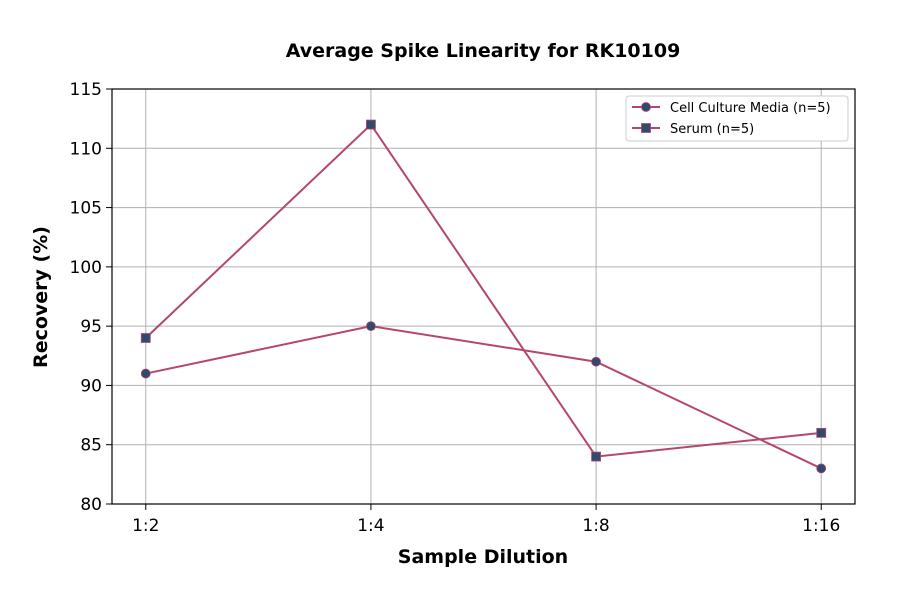 The image size is (900, 594). I want to click on y-tick-label: 105, so click(86, 209).